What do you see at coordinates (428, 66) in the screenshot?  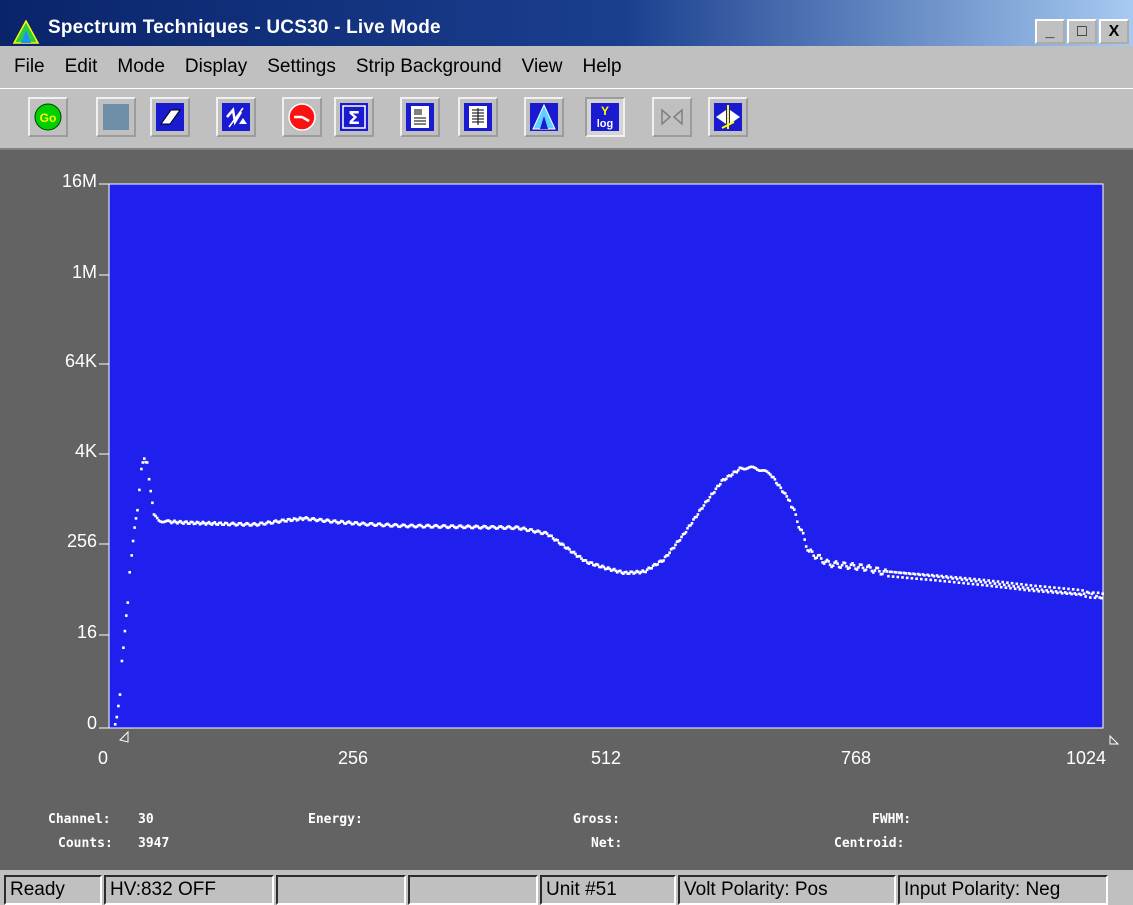 I see `menu-strip-background: Strip Background` at bounding box center [428, 66].